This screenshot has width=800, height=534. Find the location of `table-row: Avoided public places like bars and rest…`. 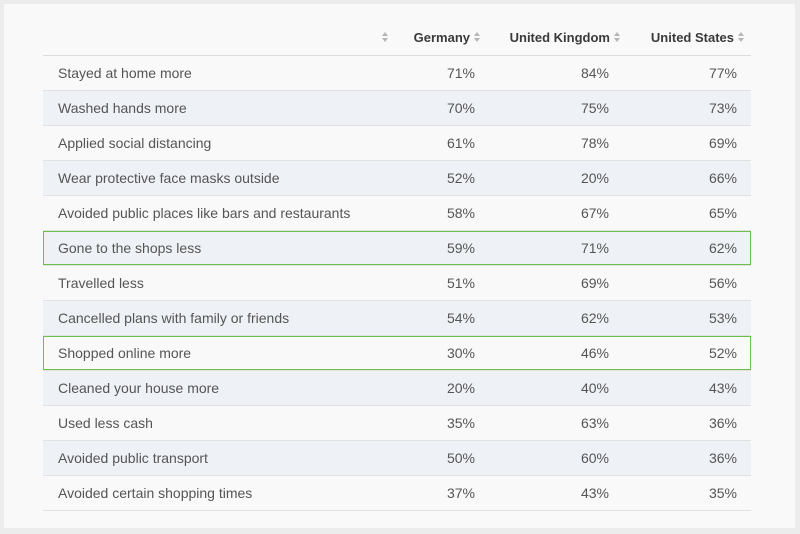

table-row: Avoided public places like bars and rest… is located at coordinates (397, 213).